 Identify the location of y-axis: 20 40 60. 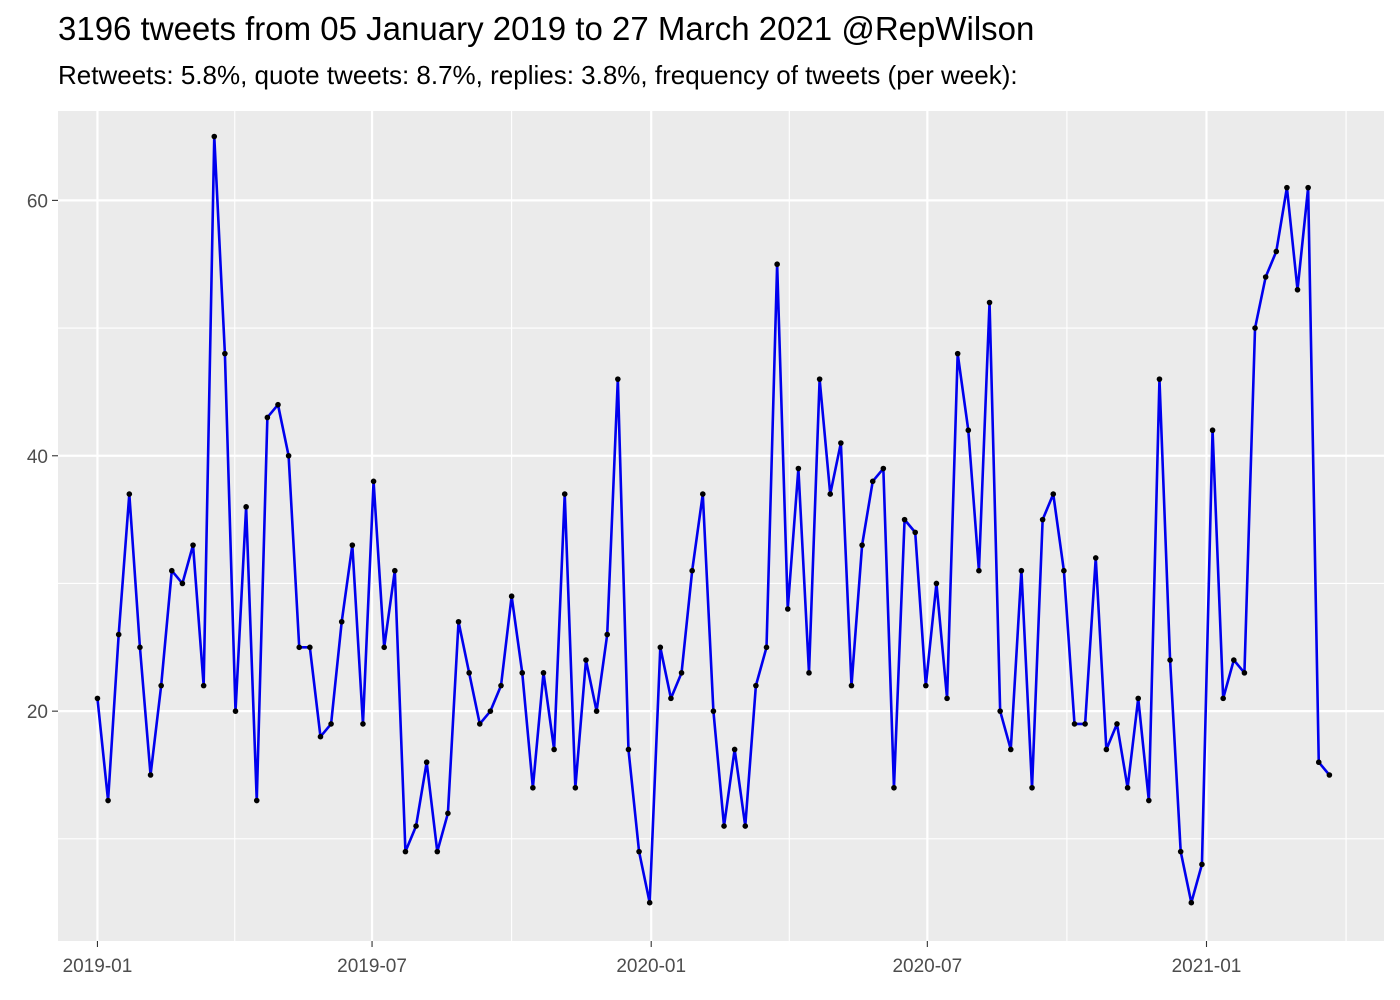
(42, 457).